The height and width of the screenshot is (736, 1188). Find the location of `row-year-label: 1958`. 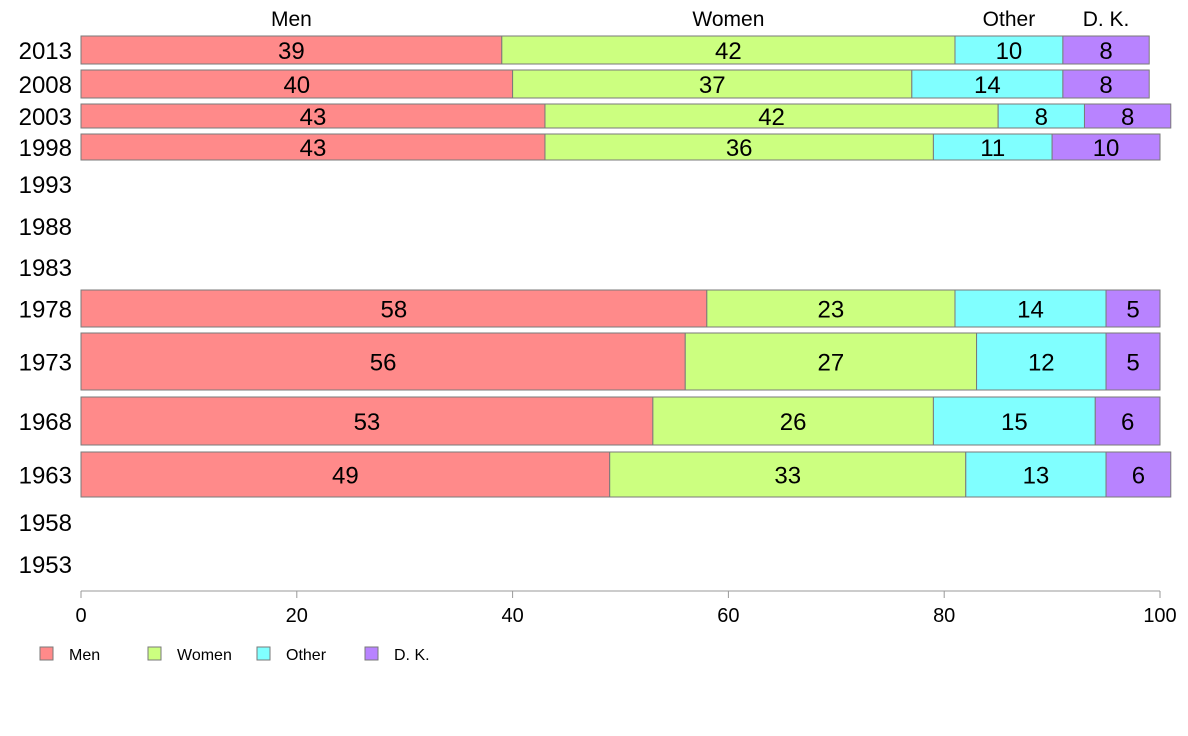

row-year-label: 1958 is located at coordinates (45, 523).